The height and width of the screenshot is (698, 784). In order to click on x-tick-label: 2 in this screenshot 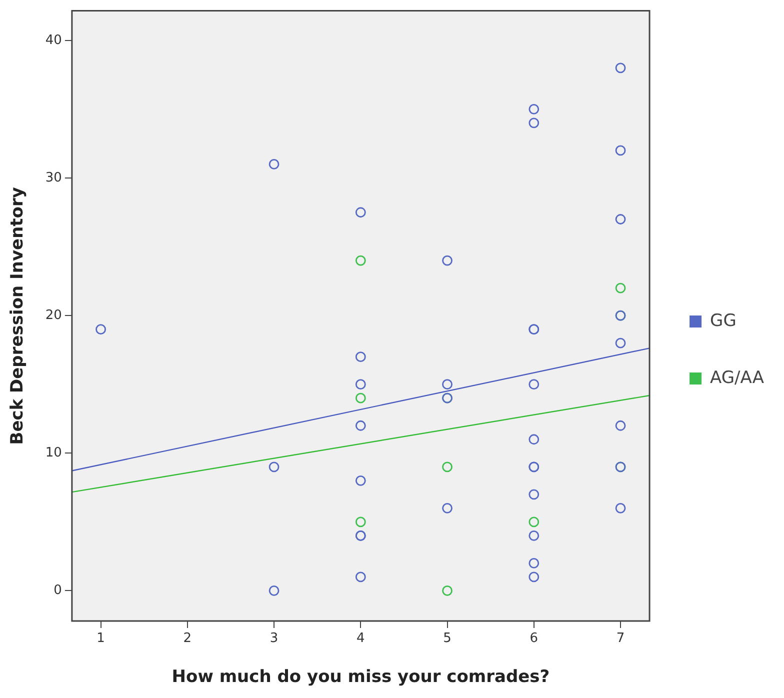, I will do `click(187, 638)`.